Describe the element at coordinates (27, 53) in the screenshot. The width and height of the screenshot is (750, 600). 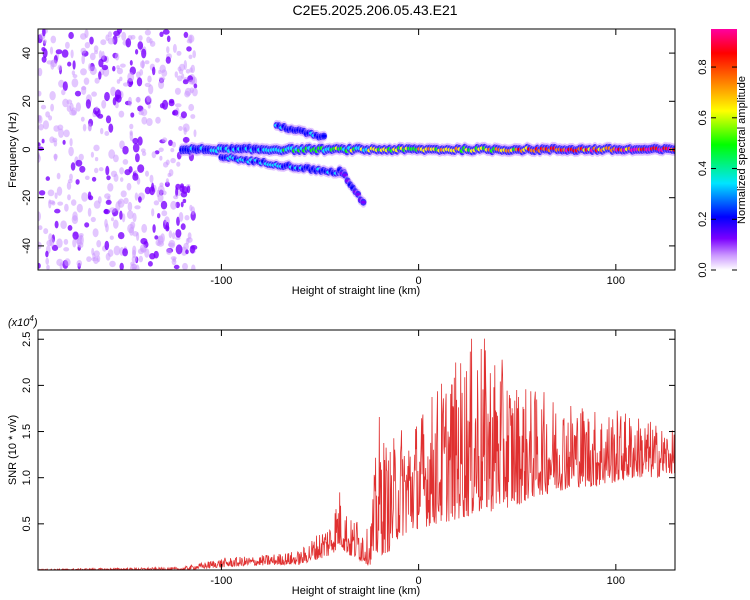
I see `top-y-tick-label: 40` at that location.